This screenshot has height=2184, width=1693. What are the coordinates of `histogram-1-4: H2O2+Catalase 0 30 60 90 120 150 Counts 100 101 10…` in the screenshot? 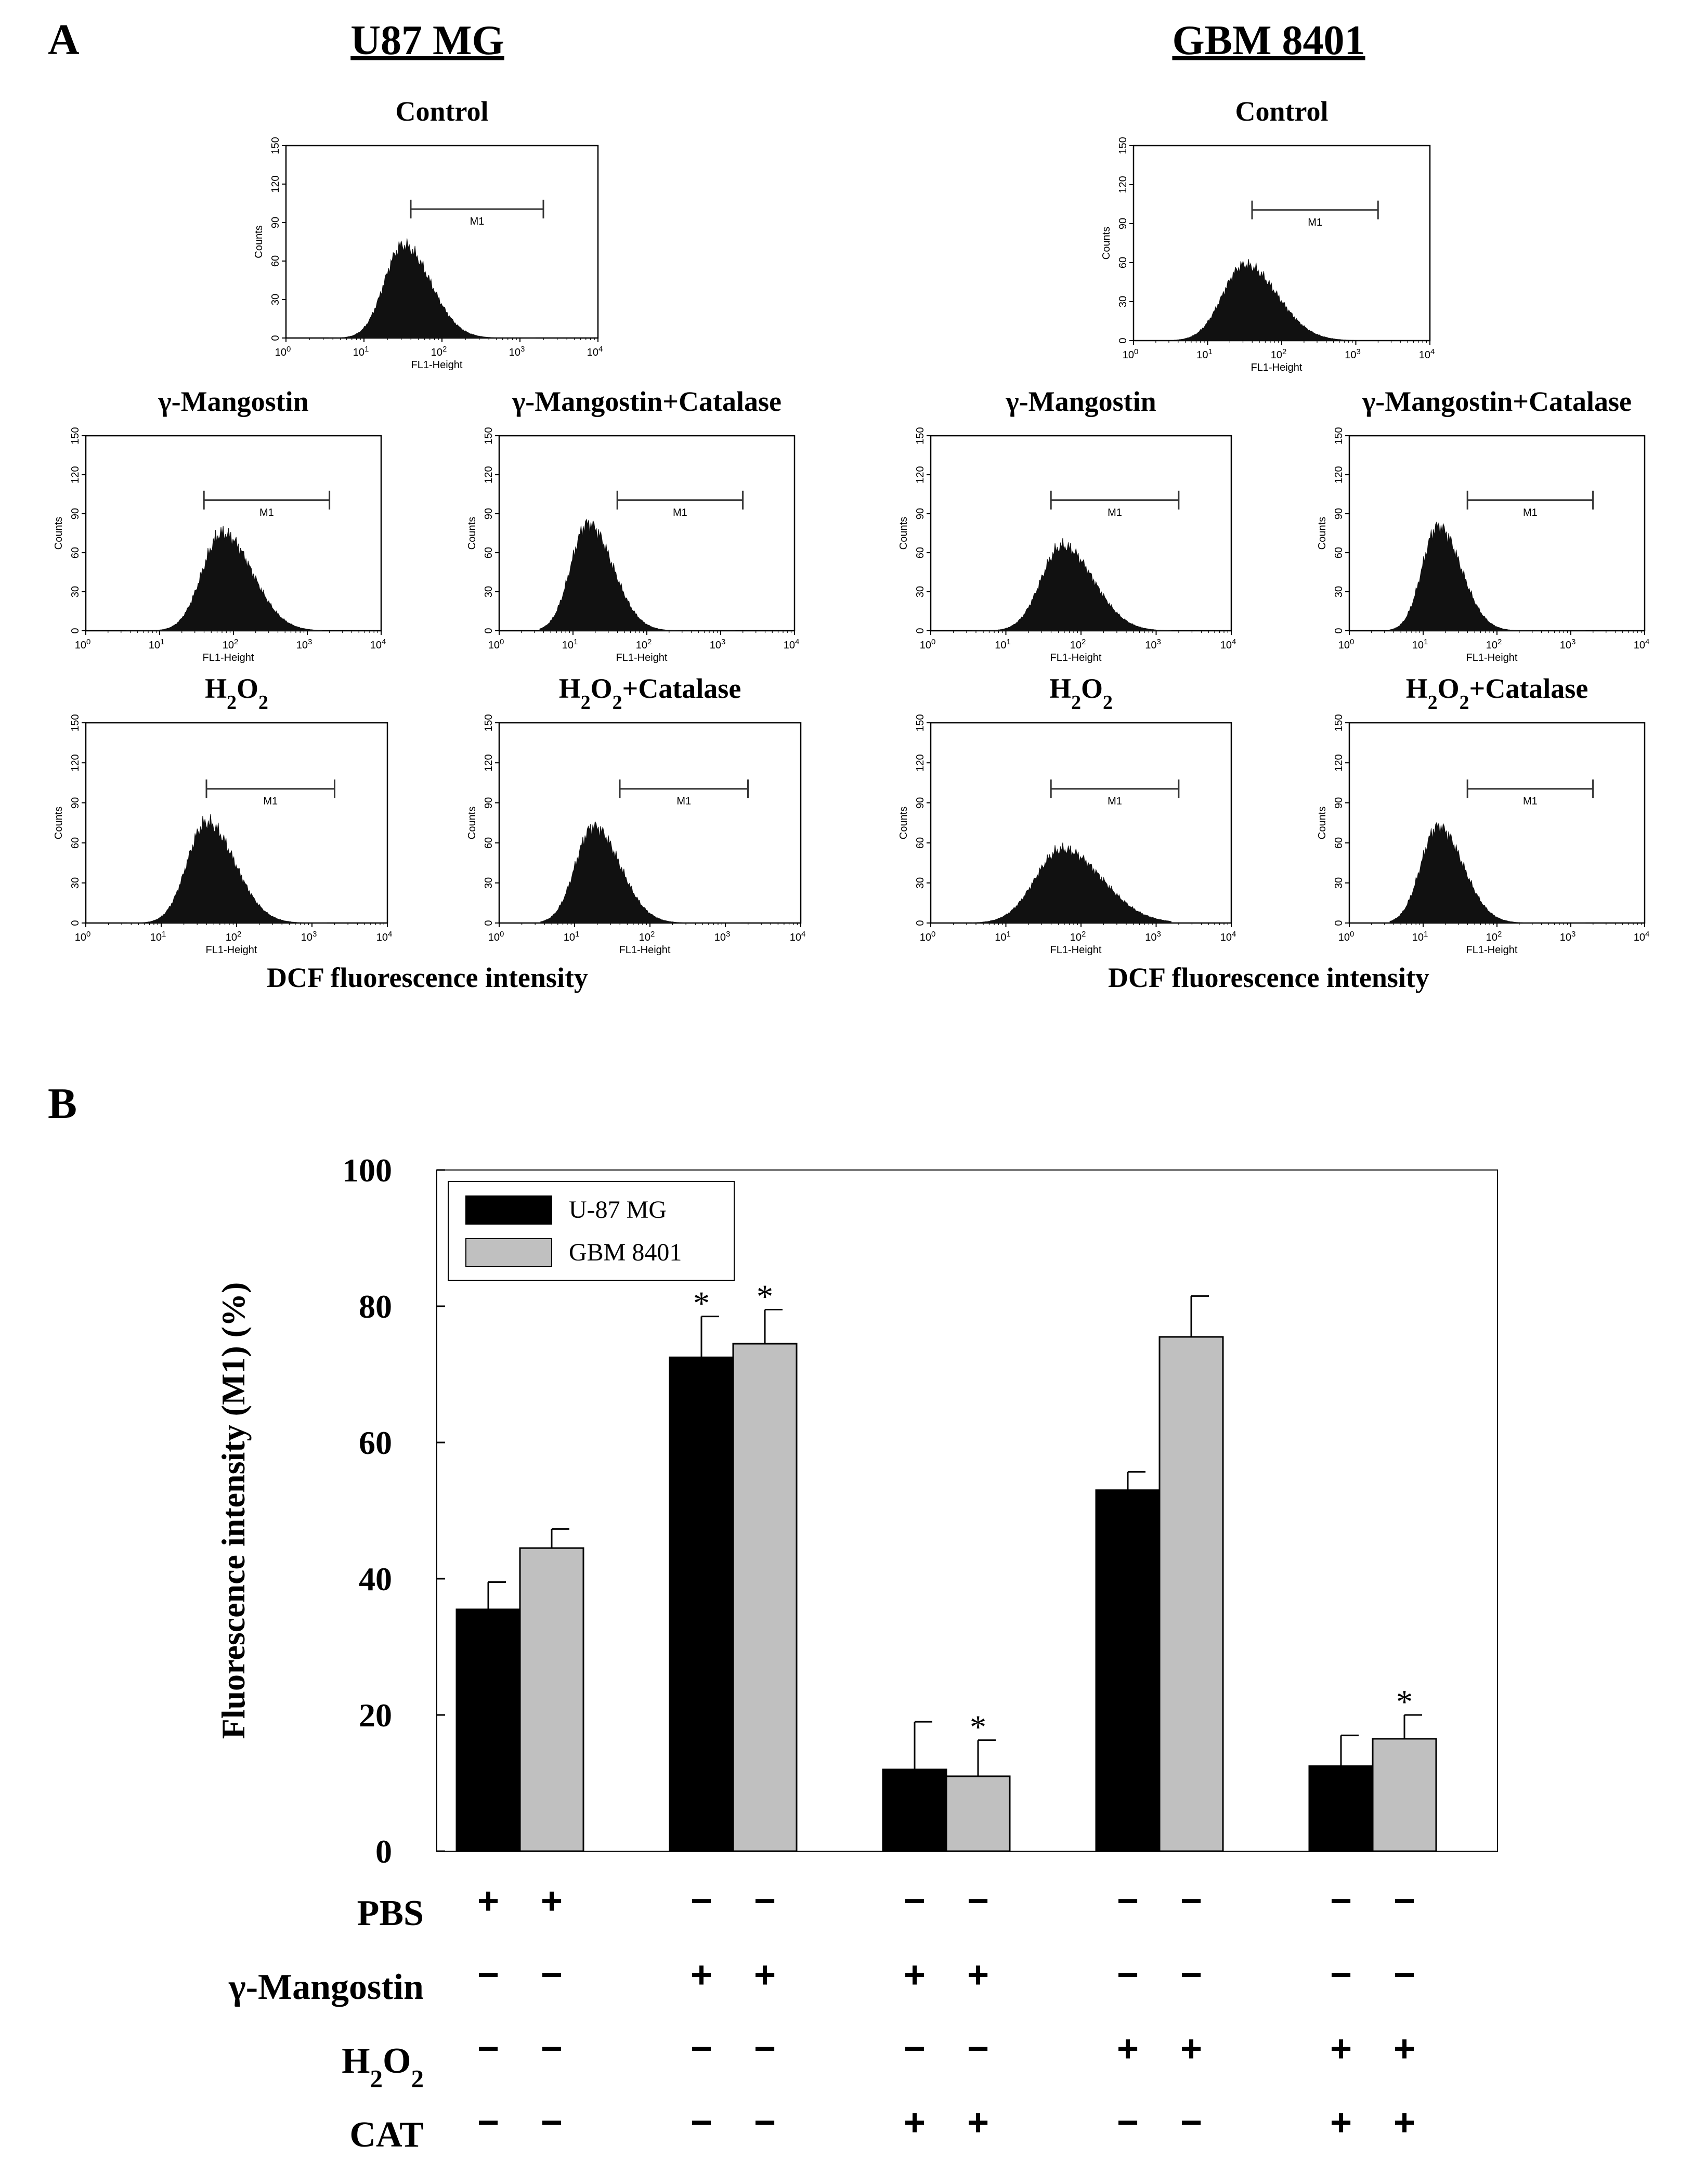 It's located at (1483, 814).